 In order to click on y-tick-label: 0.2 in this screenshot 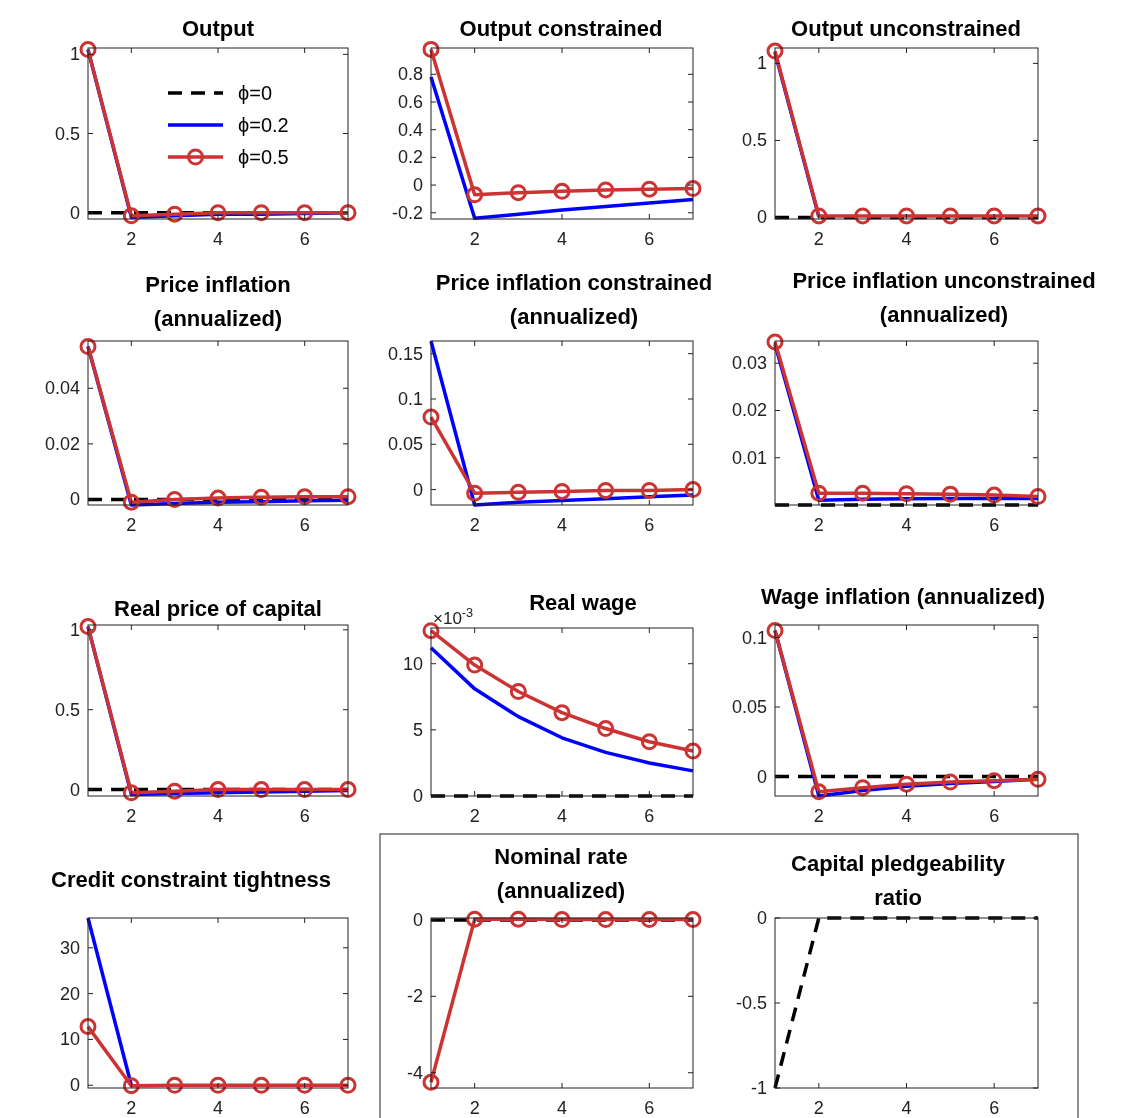, I will do `click(410, 157)`.